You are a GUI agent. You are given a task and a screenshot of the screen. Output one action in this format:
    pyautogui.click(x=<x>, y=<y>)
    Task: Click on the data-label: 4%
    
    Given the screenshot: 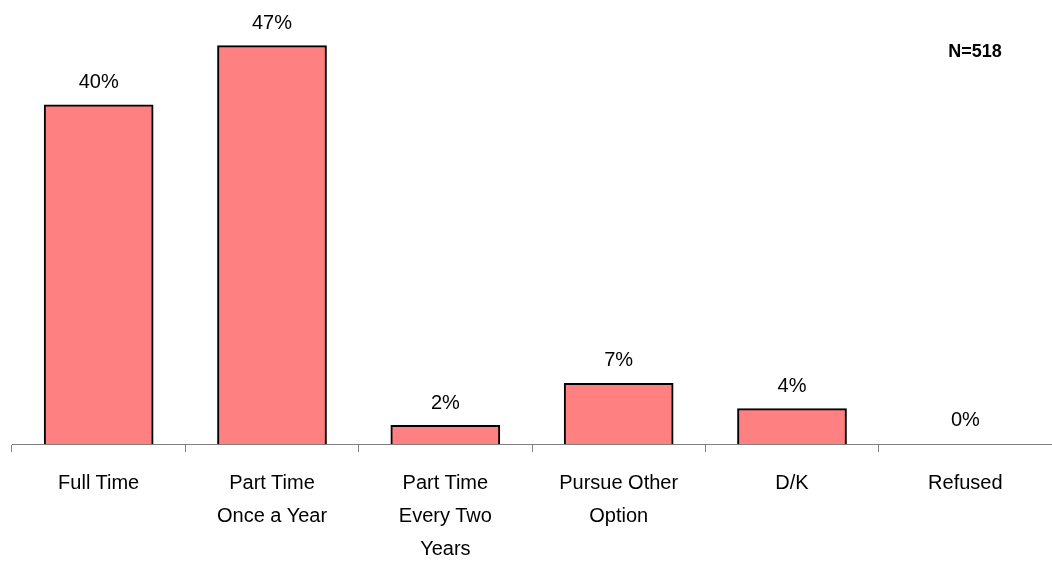 What is the action you would take?
    pyautogui.click(x=792, y=384)
    